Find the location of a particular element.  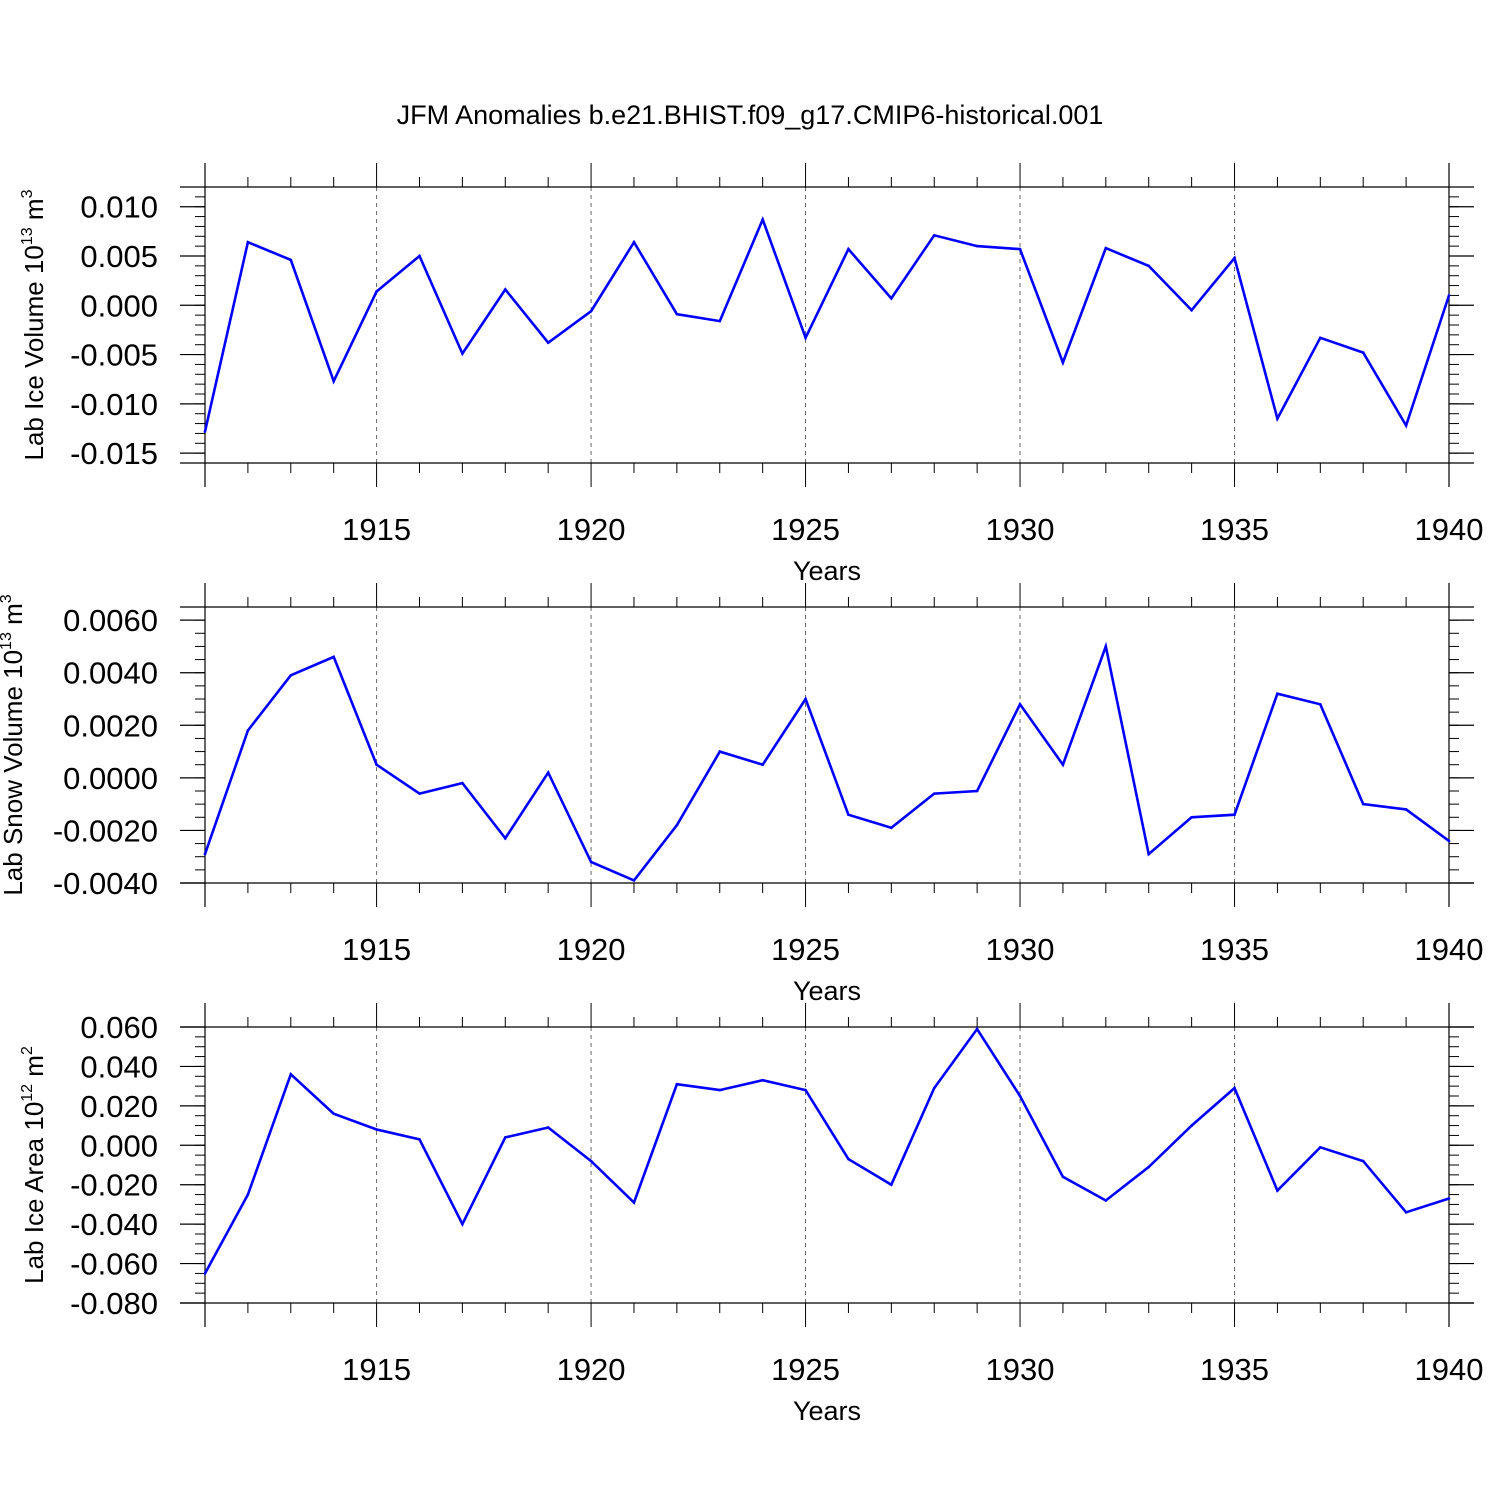

y-tick-label: -0.020 is located at coordinates (114, 1185).